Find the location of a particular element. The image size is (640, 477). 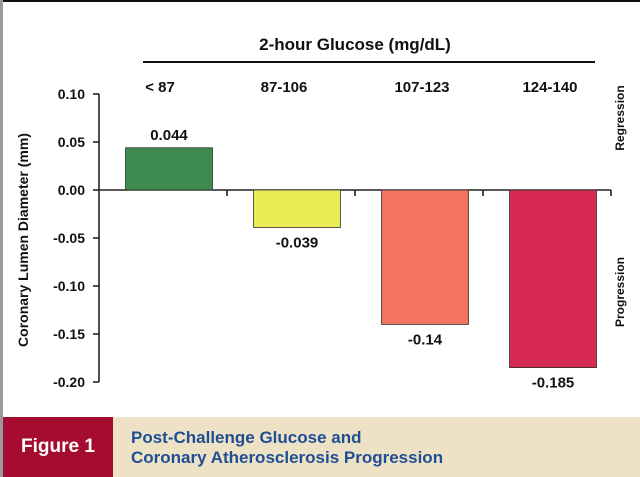

y-tick-label: 0.10 is located at coordinates (71, 94).